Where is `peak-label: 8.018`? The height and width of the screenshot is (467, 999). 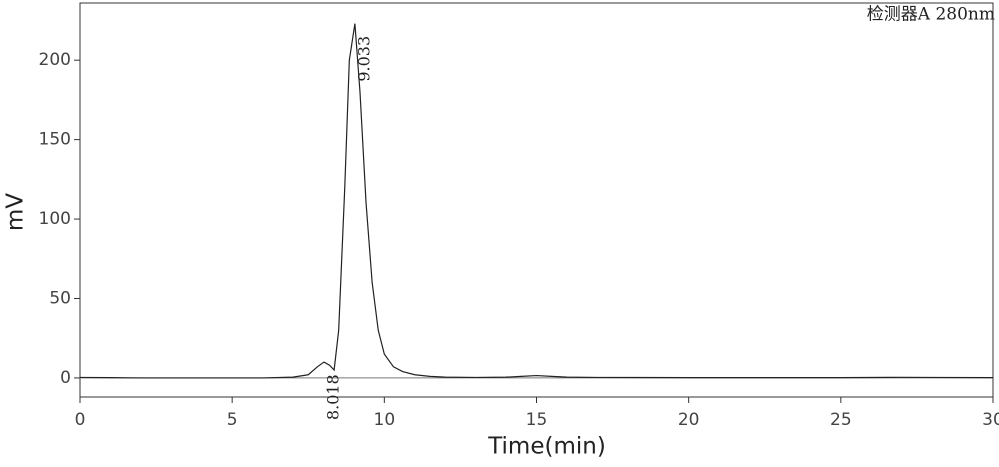 peak-label: 8.018 is located at coordinates (333, 397).